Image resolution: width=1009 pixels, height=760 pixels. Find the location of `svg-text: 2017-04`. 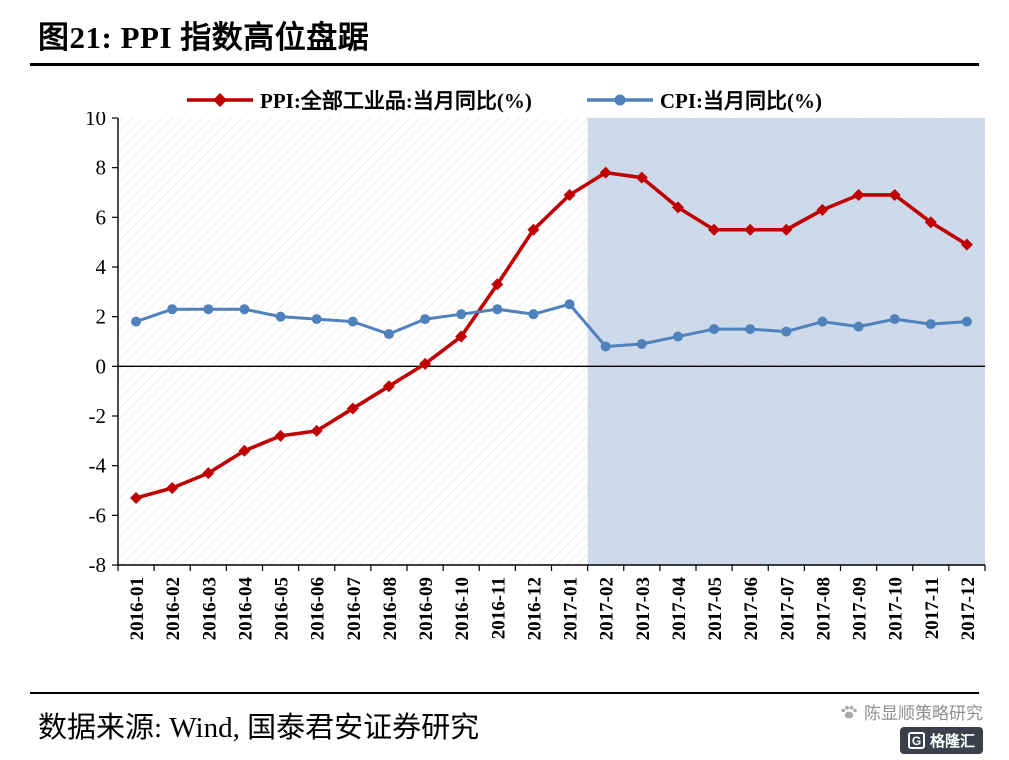

svg-text: 2017-04 is located at coordinates (679, 609).